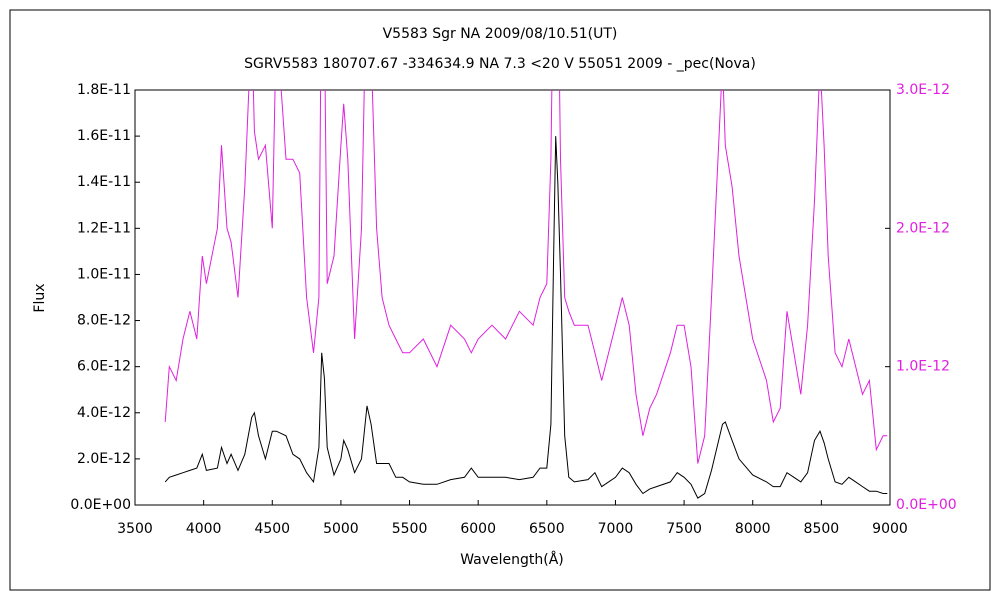 This screenshot has width=1000, height=600. What do you see at coordinates (923, 228) in the screenshot?
I see `y2-tick-label: 2.0E-12` at bounding box center [923, 228].